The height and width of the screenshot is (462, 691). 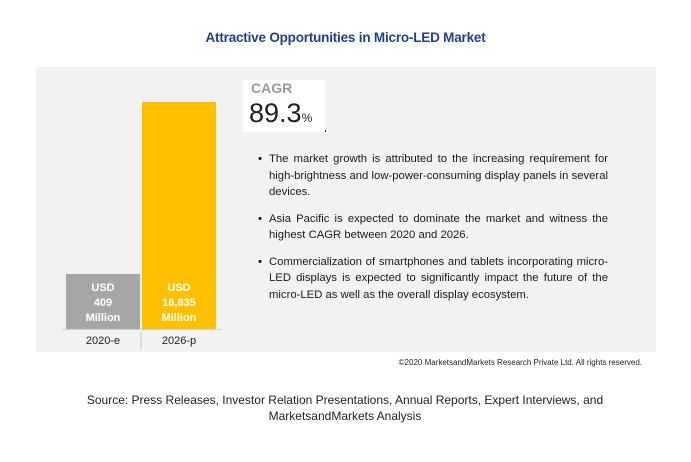 I want to click on cagr-unit: %, so click(x=307, y=118).